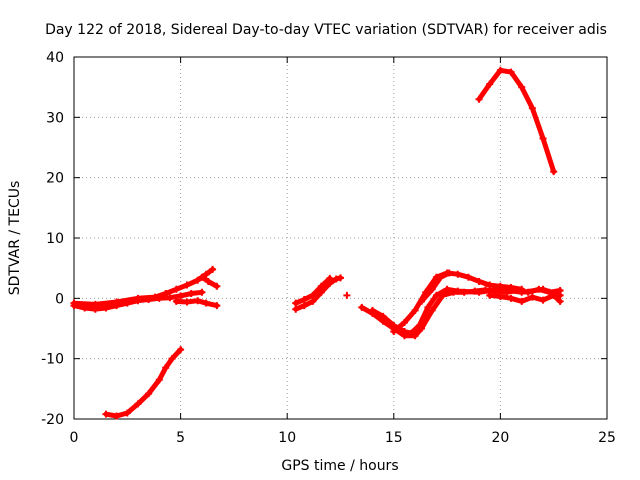 The height and width of the screenshot is (480, 640). Describe the element at coordinates (55, 118) in the screenshot. I see `y-tick-label: 30` at that location.